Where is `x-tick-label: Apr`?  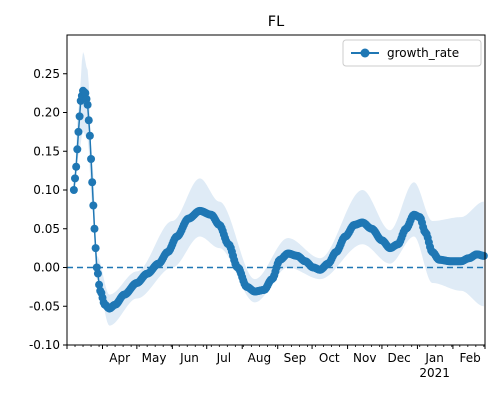 x-tick-label: Apr is located at coordinates (119, 358).